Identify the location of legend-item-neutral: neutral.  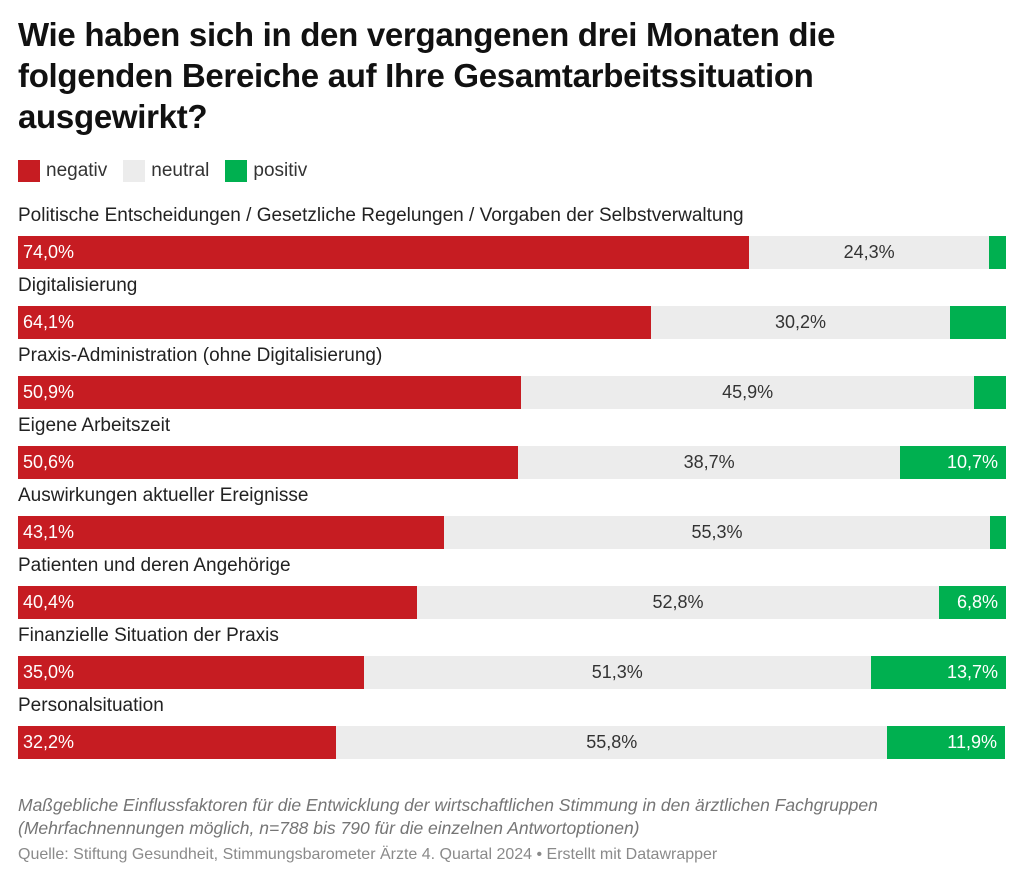
(166, 171).